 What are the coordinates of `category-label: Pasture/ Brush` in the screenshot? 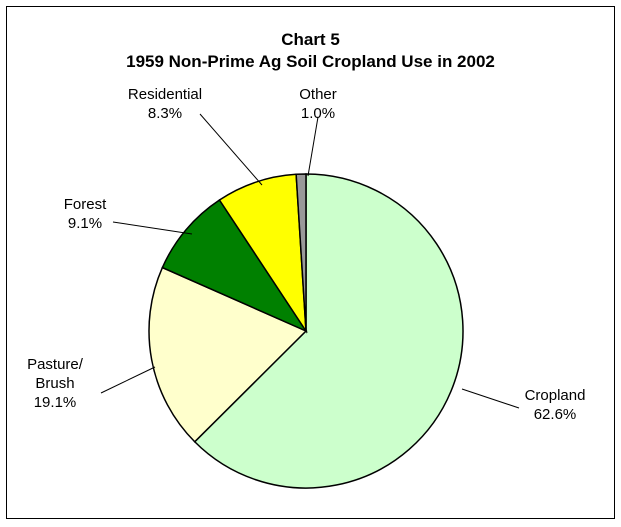 It's located at (55, 374).